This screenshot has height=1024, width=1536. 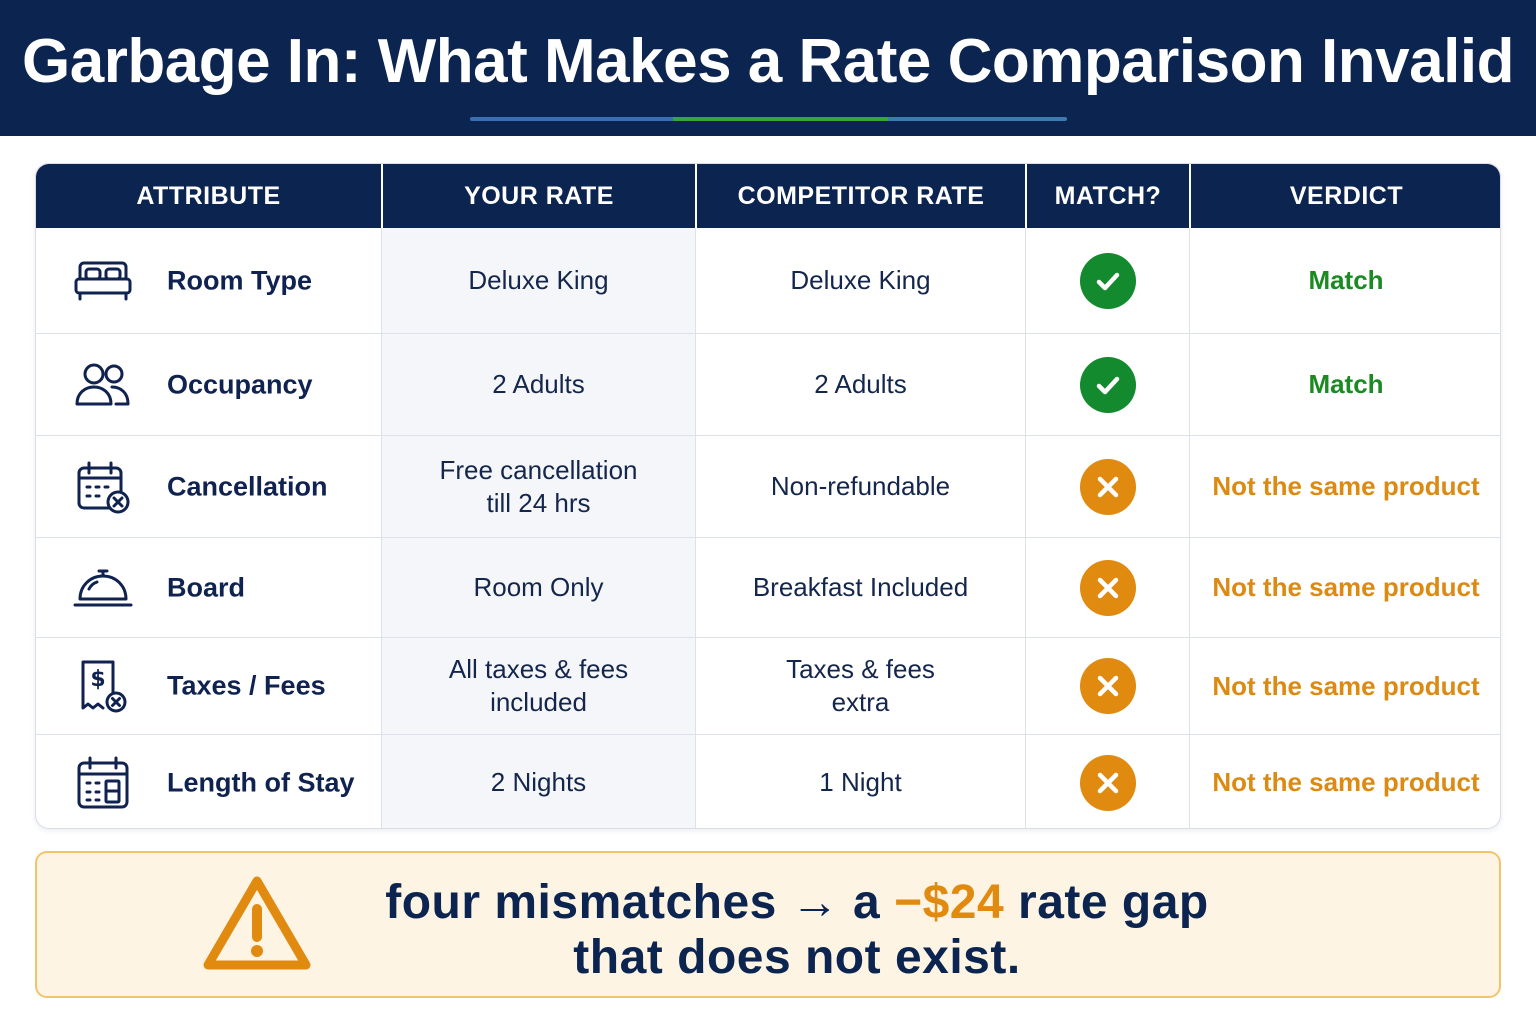 I want to click on bed-icon, so click(x=103, y=281).